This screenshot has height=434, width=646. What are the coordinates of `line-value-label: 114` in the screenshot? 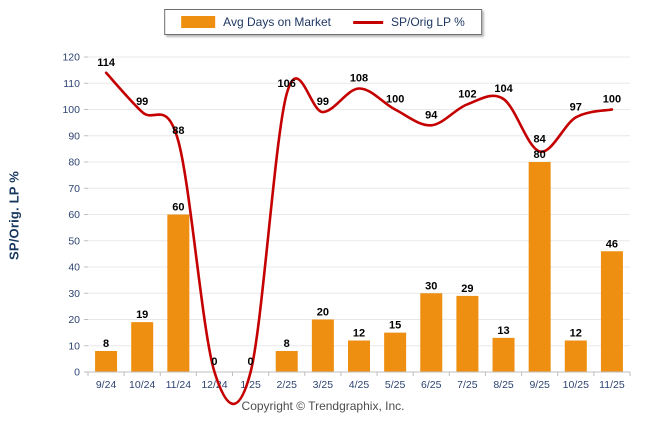 It's located at (106, 63).